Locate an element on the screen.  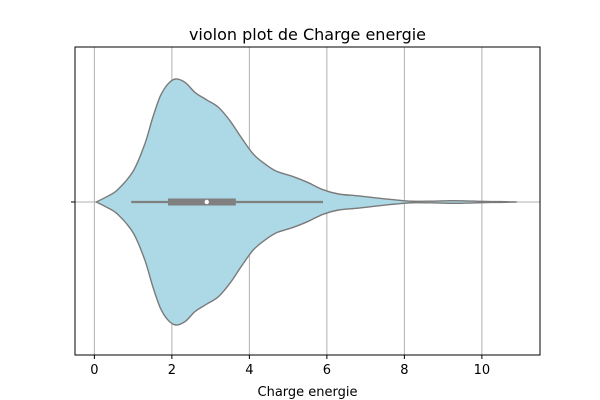
x-tick-label-10: 10 is located at coordinates (482, 370).